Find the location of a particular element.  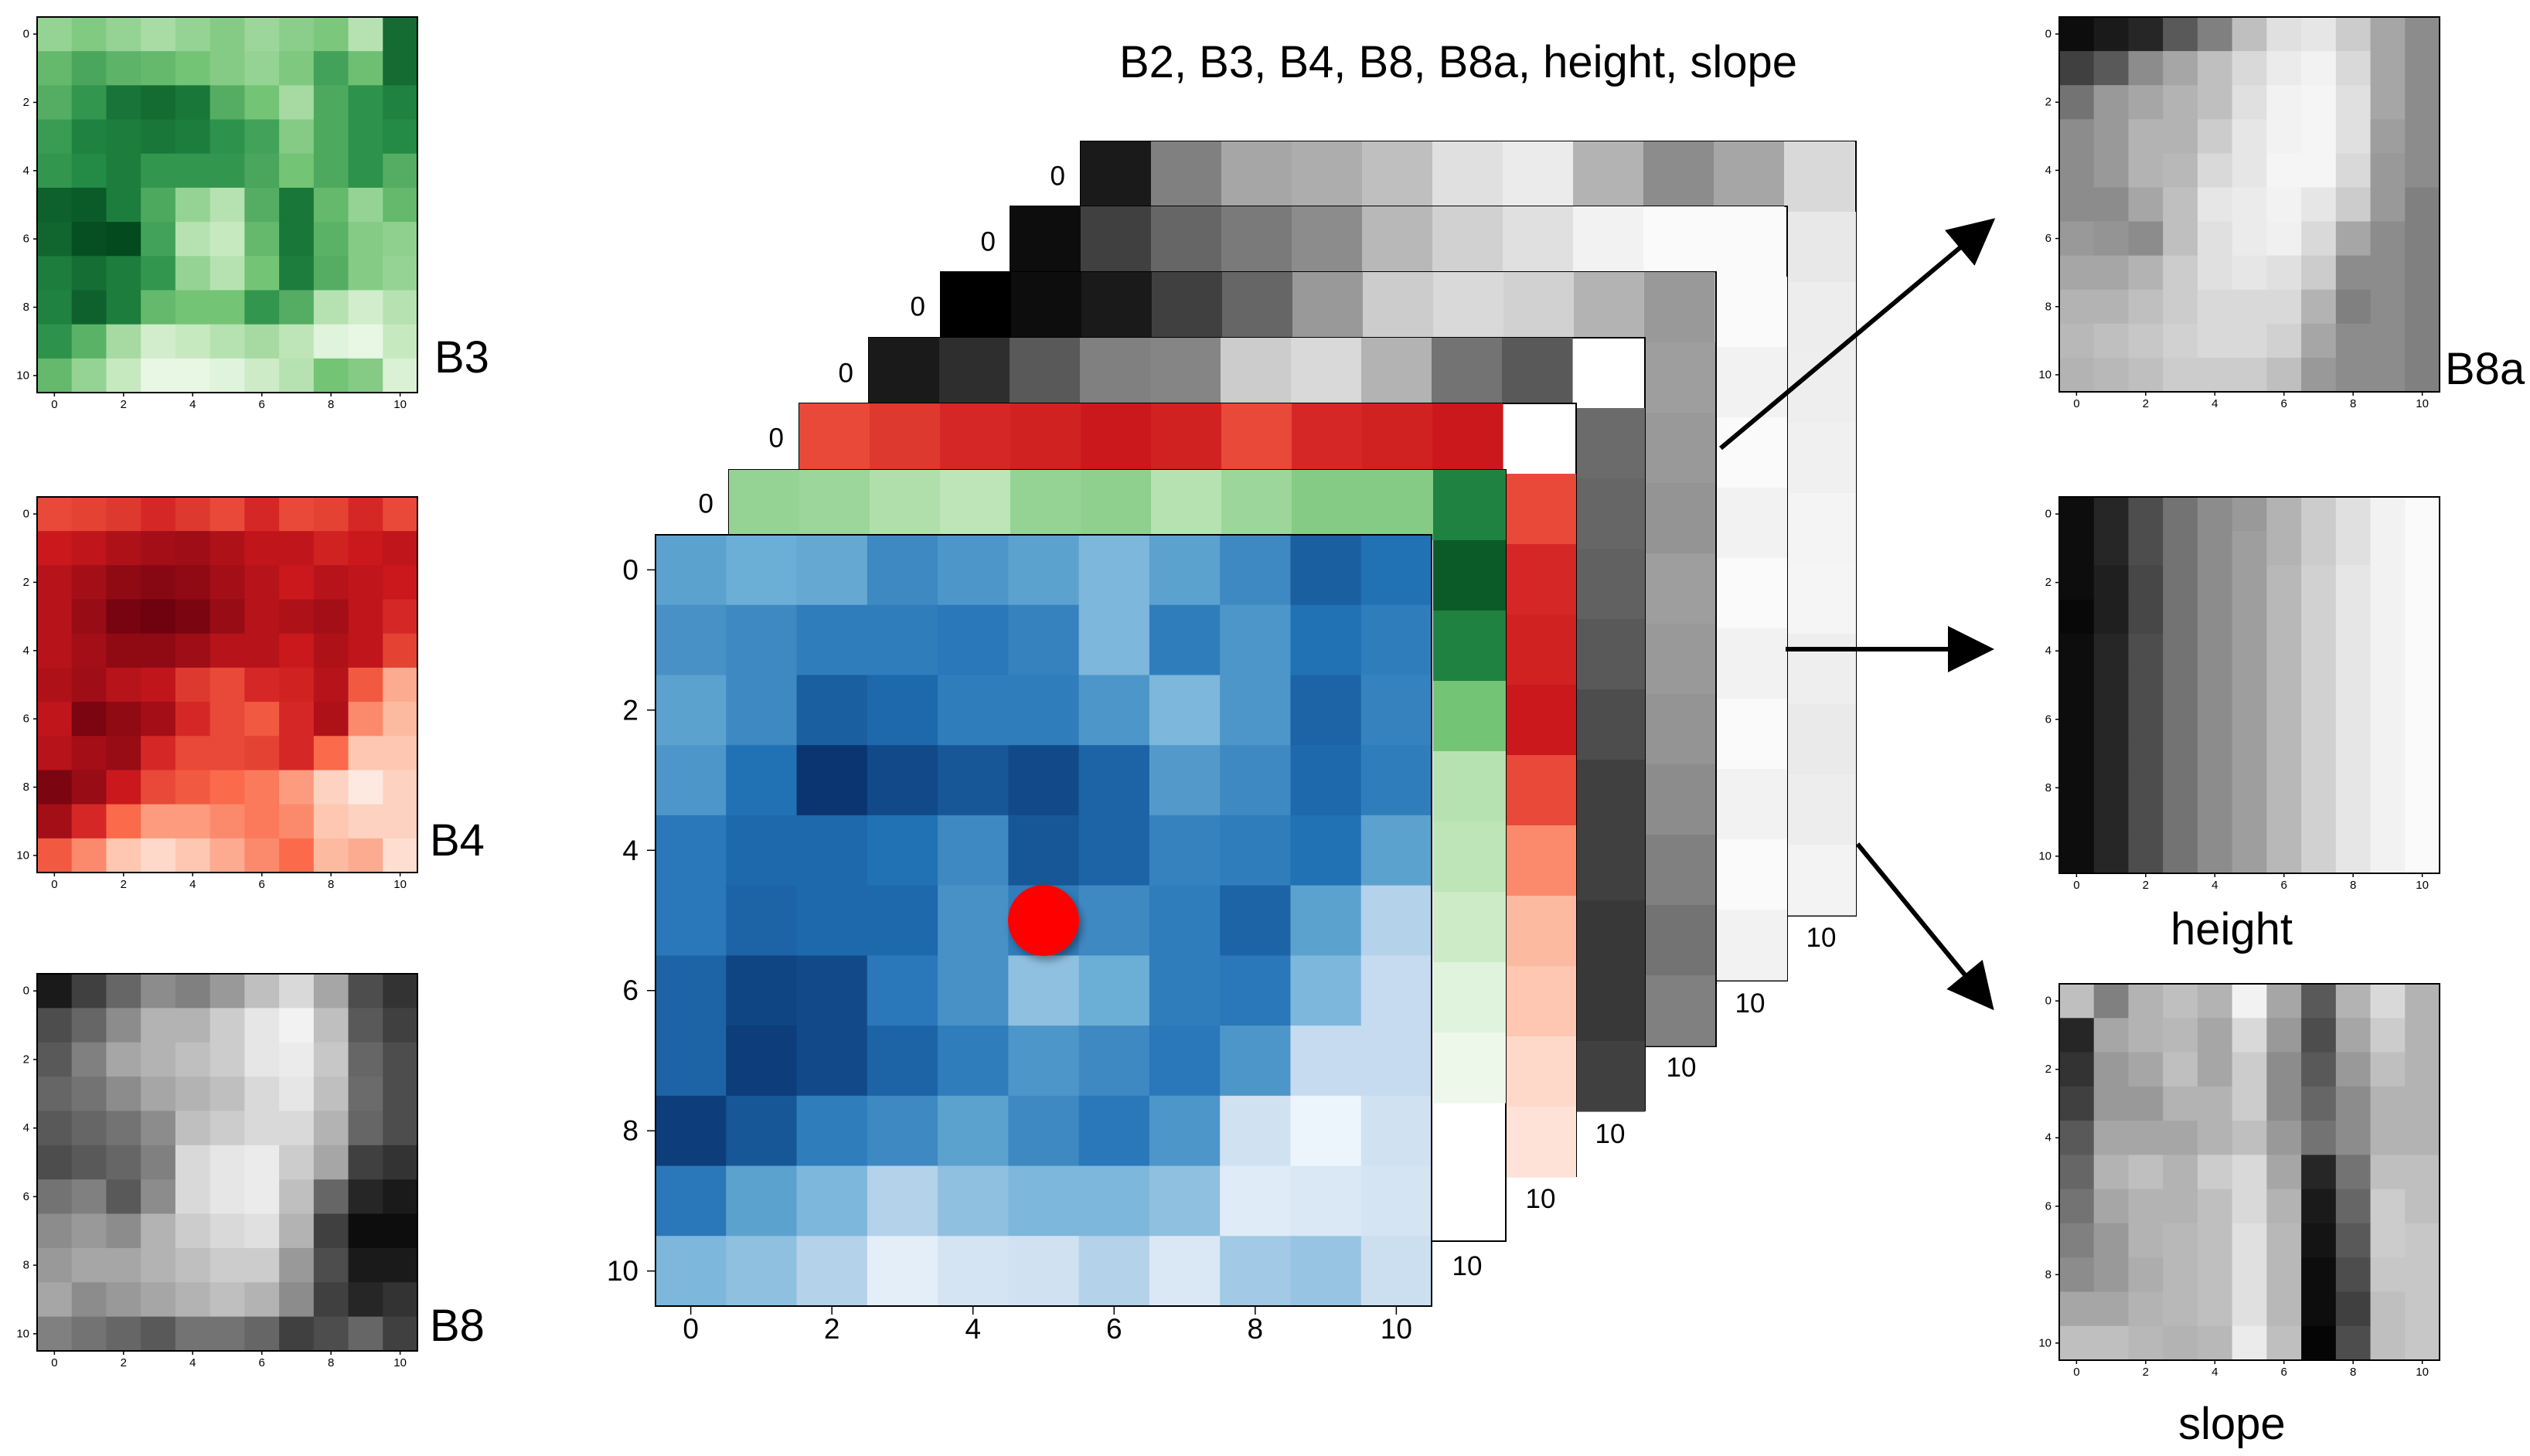

b8-frame is located at coordinates (227, 1163).